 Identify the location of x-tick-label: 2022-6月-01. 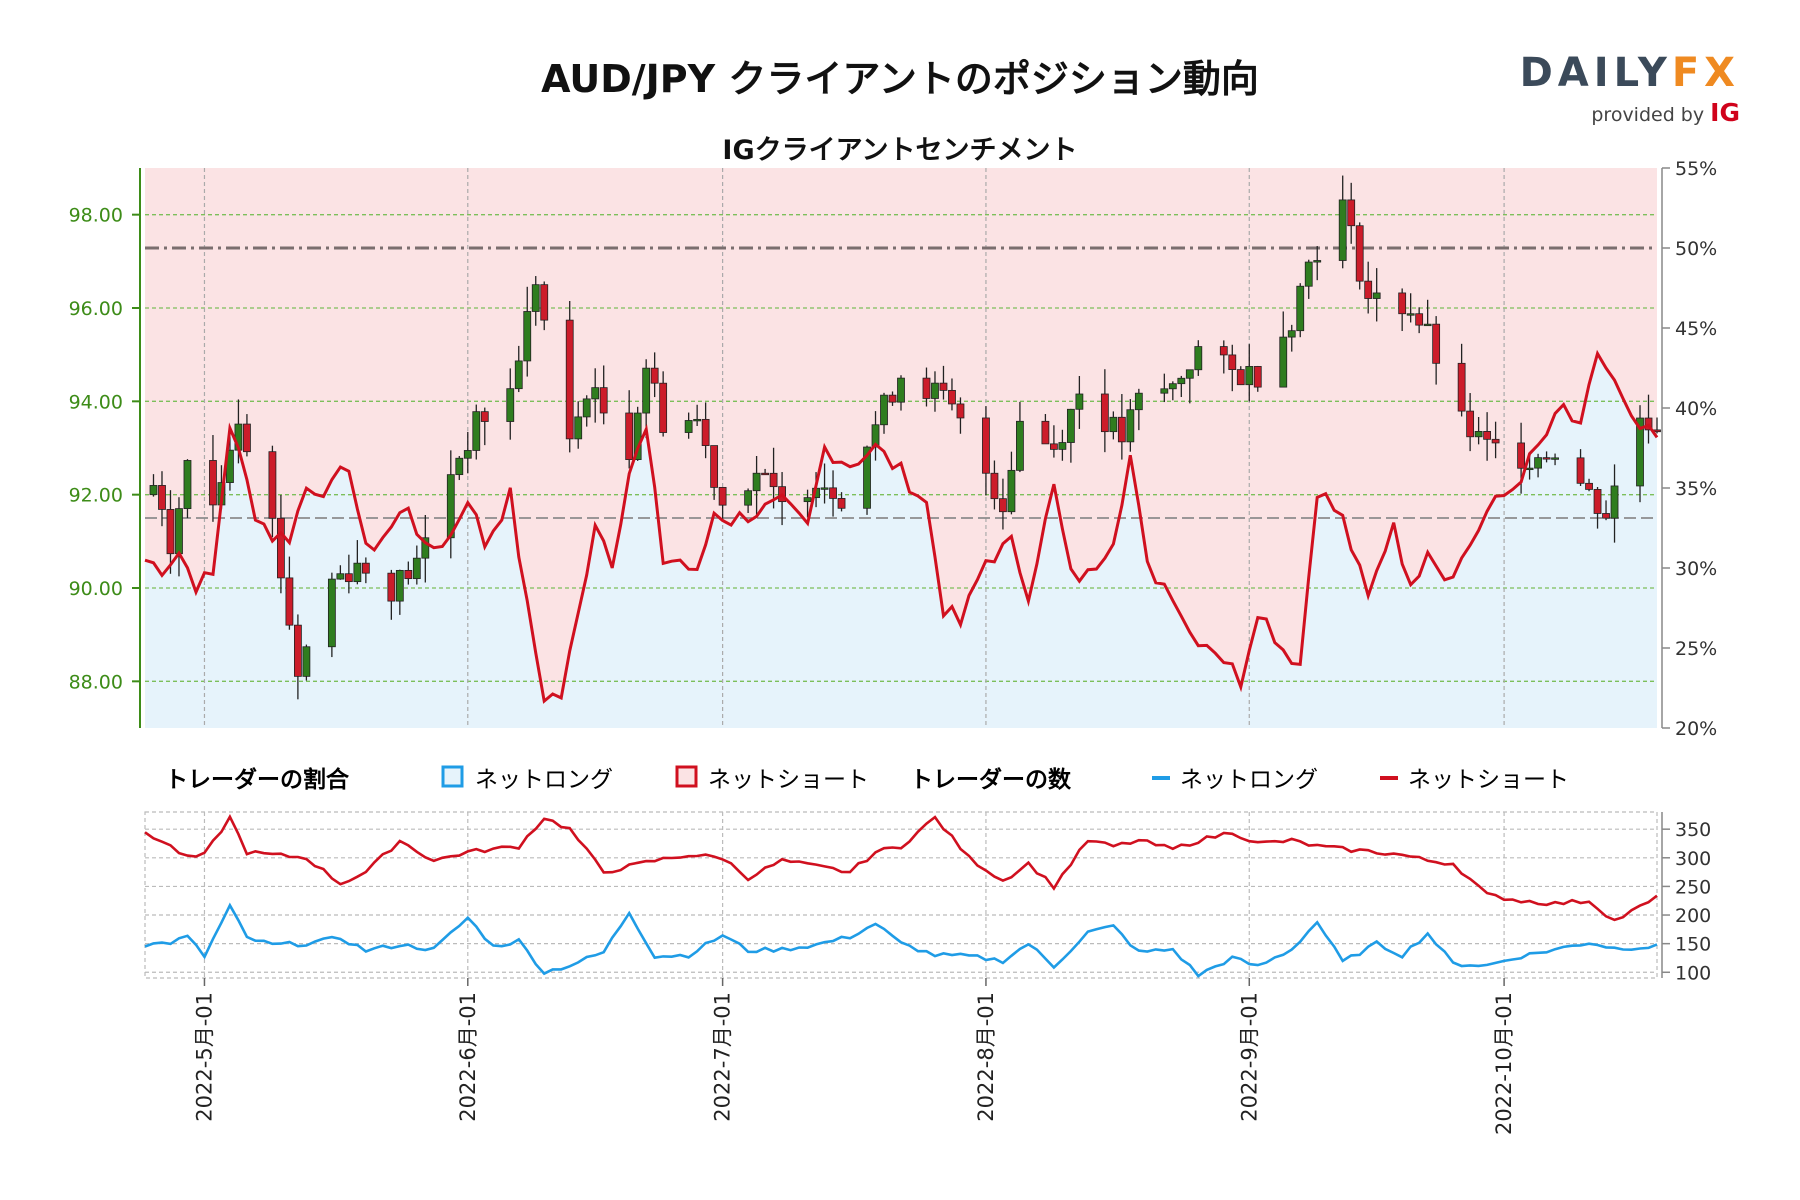
(468, 1057).